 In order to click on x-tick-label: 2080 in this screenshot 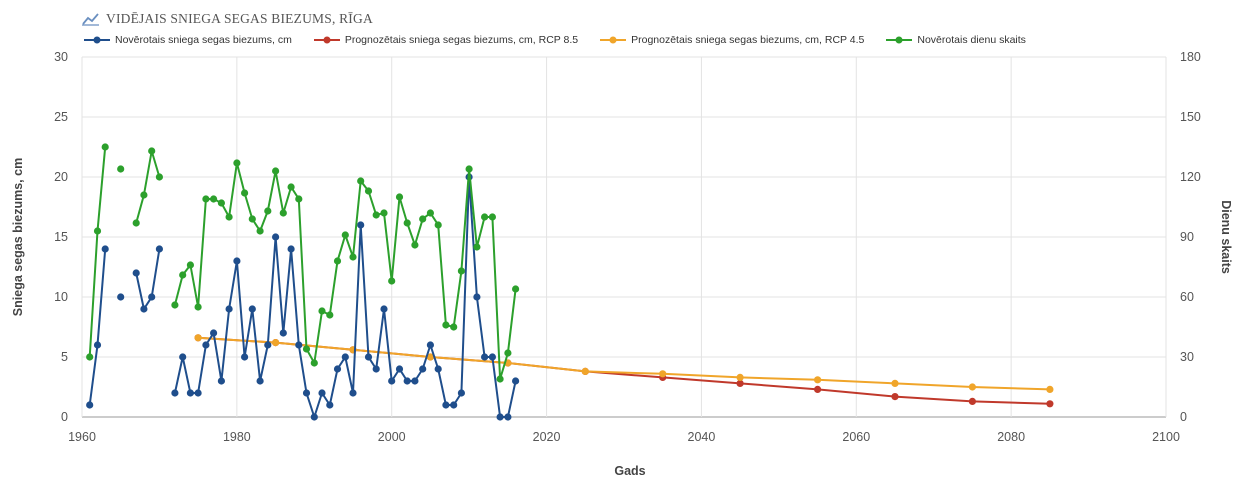, I will do `click(1011, 437)`.